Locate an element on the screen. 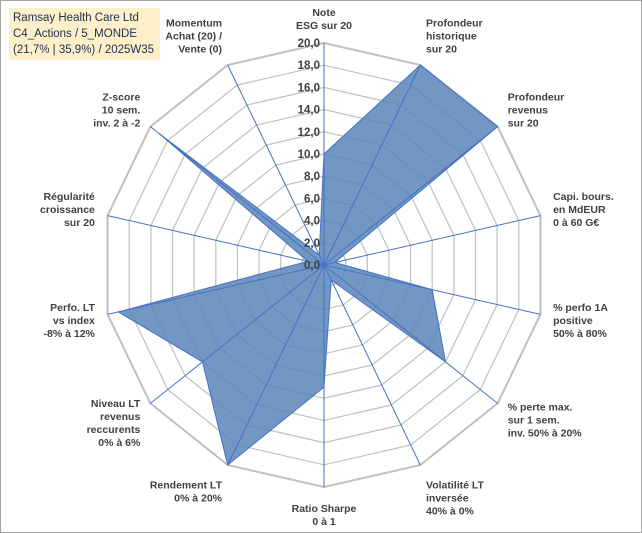 Image resolution: width=642 pixels, height=533 pixels. axis-label-line: 50% à 80% is located at coordinates (580, 334).